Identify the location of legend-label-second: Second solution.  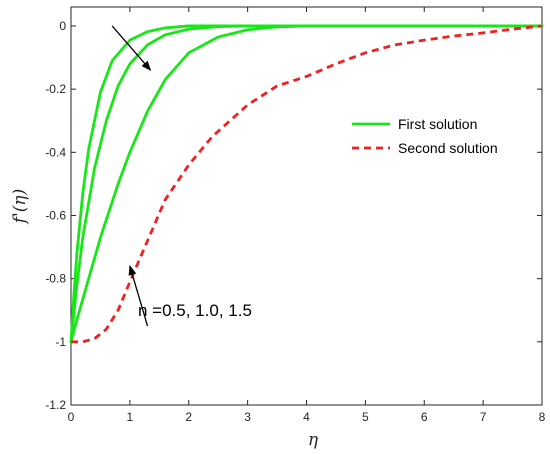
(448, 148).